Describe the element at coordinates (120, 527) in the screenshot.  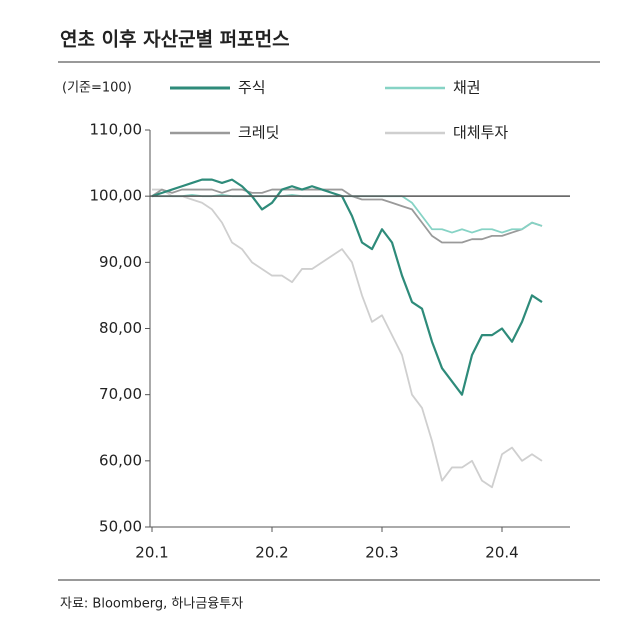
I see `y-tick-label: 50,00` at that location.